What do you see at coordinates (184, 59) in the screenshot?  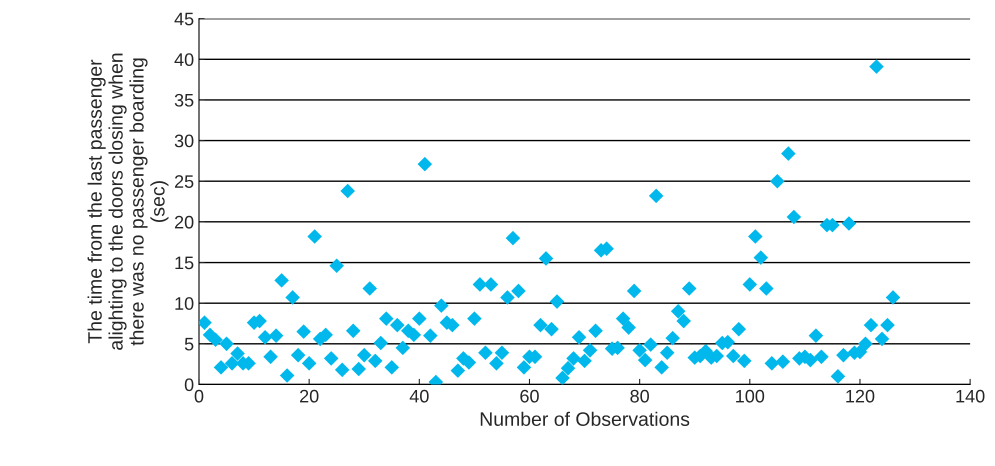 I see `y-tick-label: 40` at bounding box center [184, 59].